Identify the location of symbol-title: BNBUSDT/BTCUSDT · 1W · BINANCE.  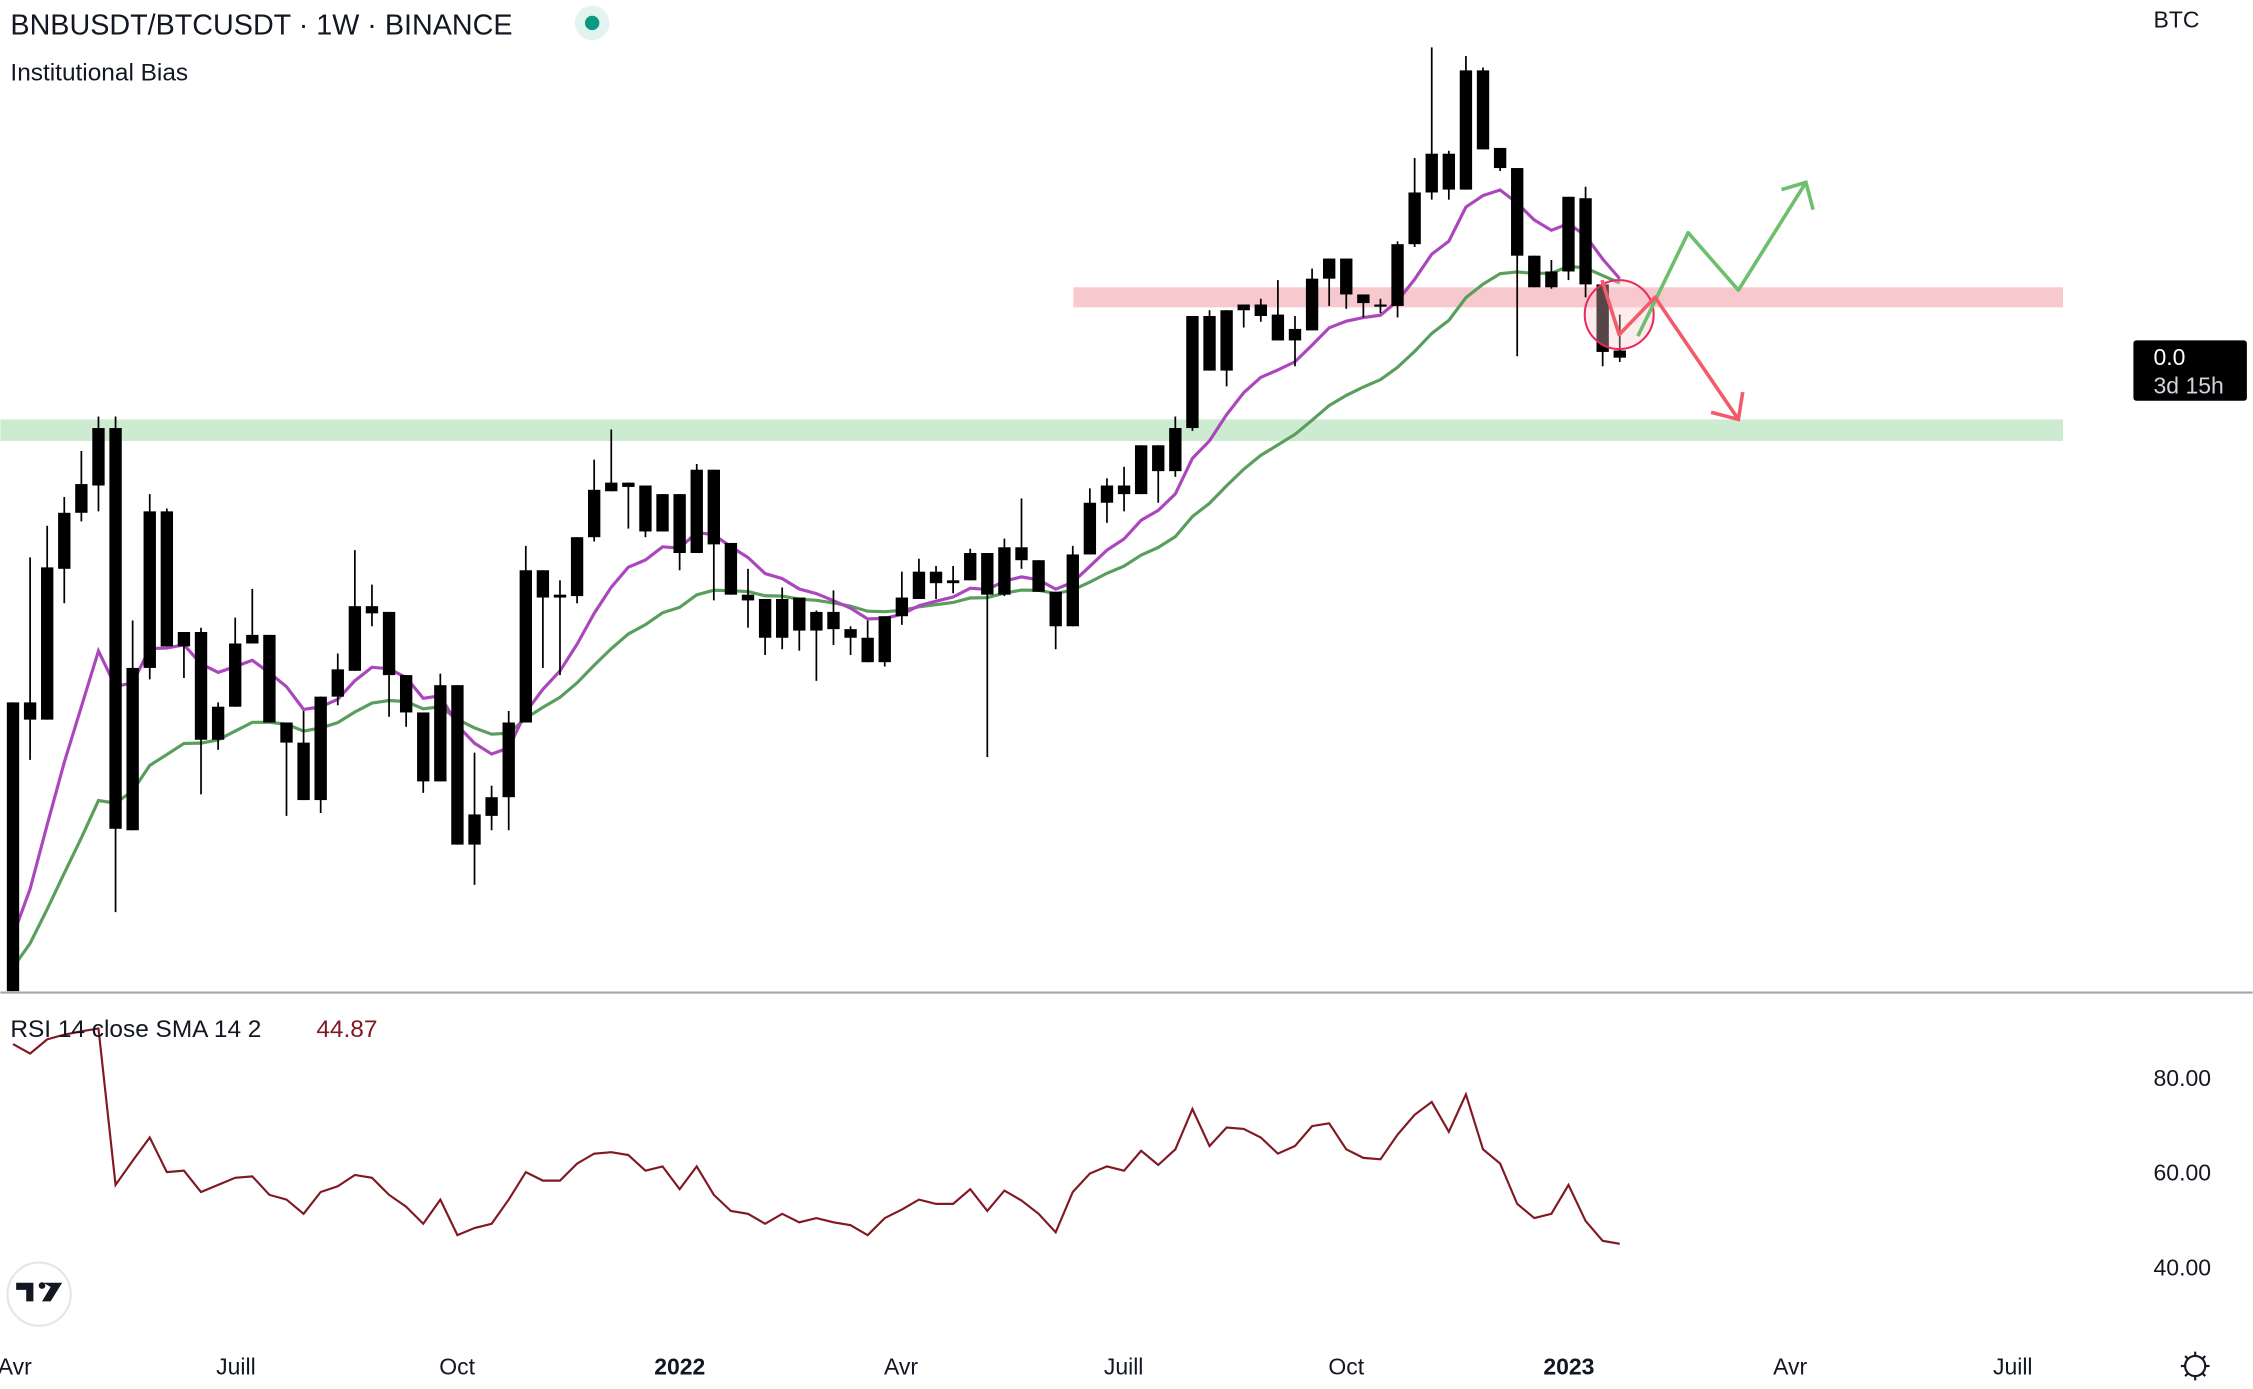
(261, 25).